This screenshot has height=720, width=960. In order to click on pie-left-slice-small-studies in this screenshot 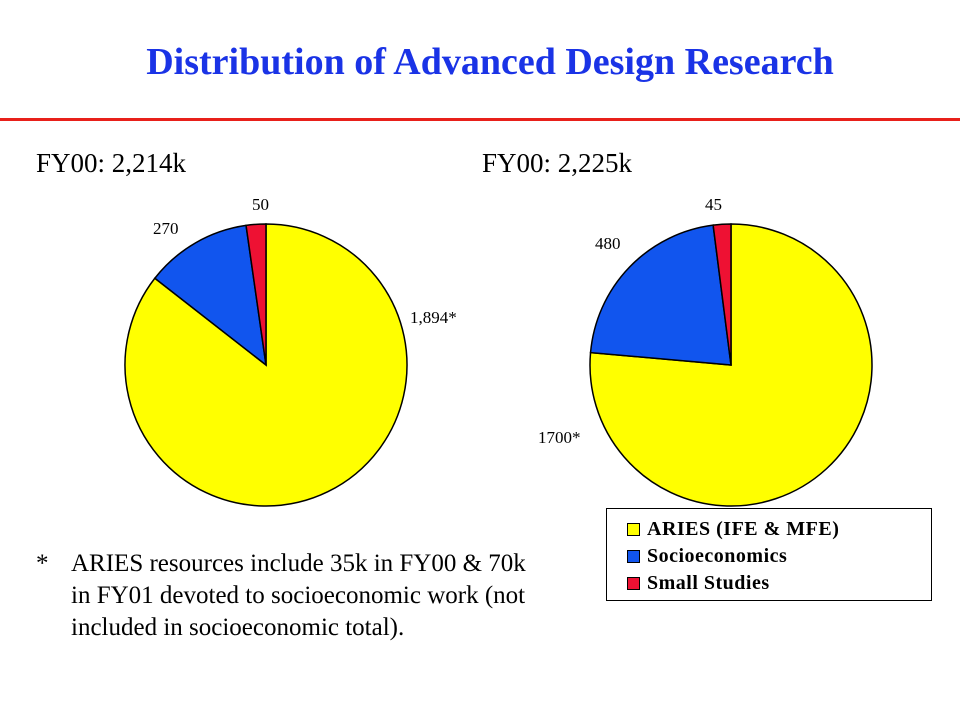, I will do `click(256, 294)`.